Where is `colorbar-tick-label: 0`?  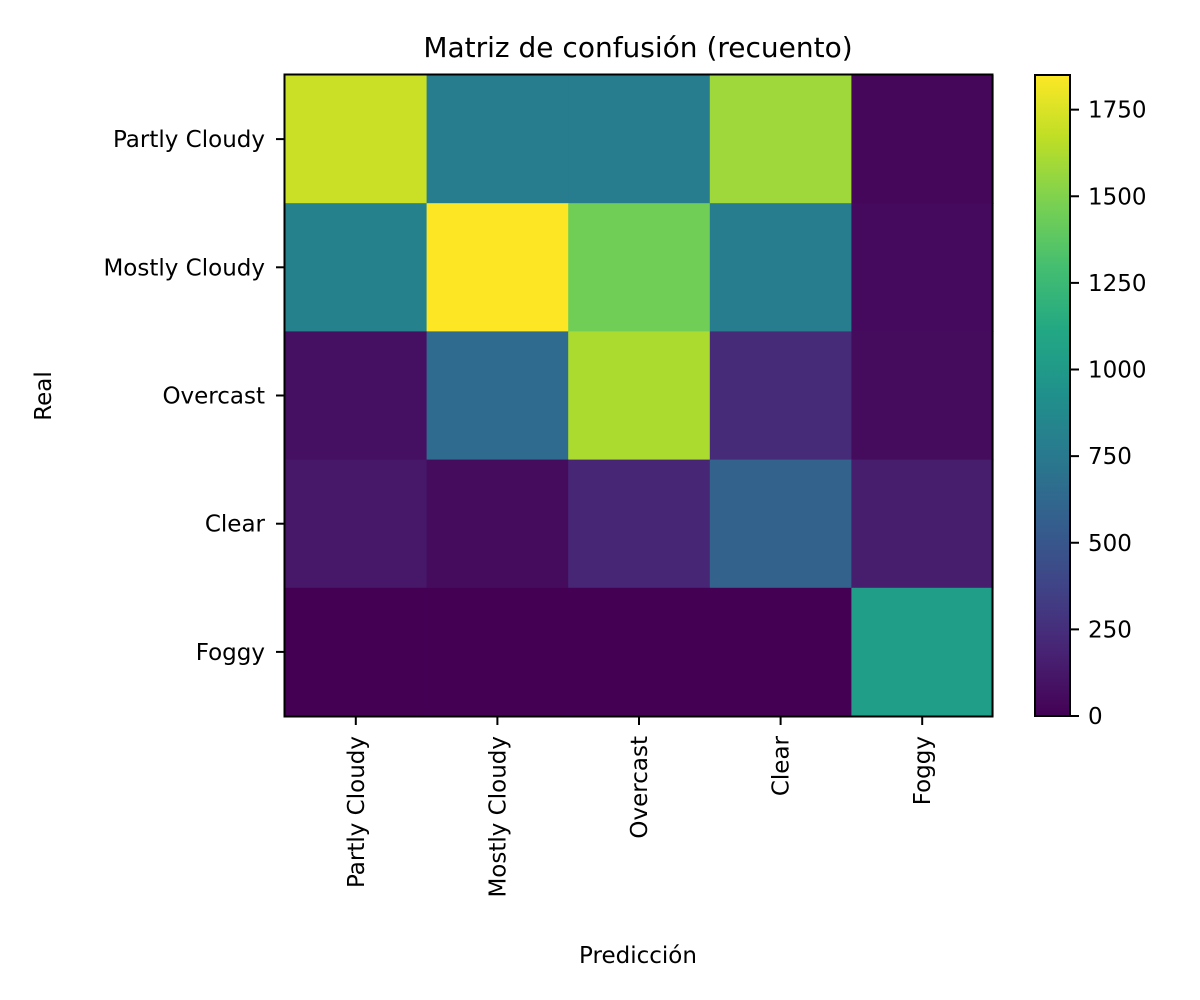 colorbar-tick-label: 0 is located at coordinates (1095, 717).